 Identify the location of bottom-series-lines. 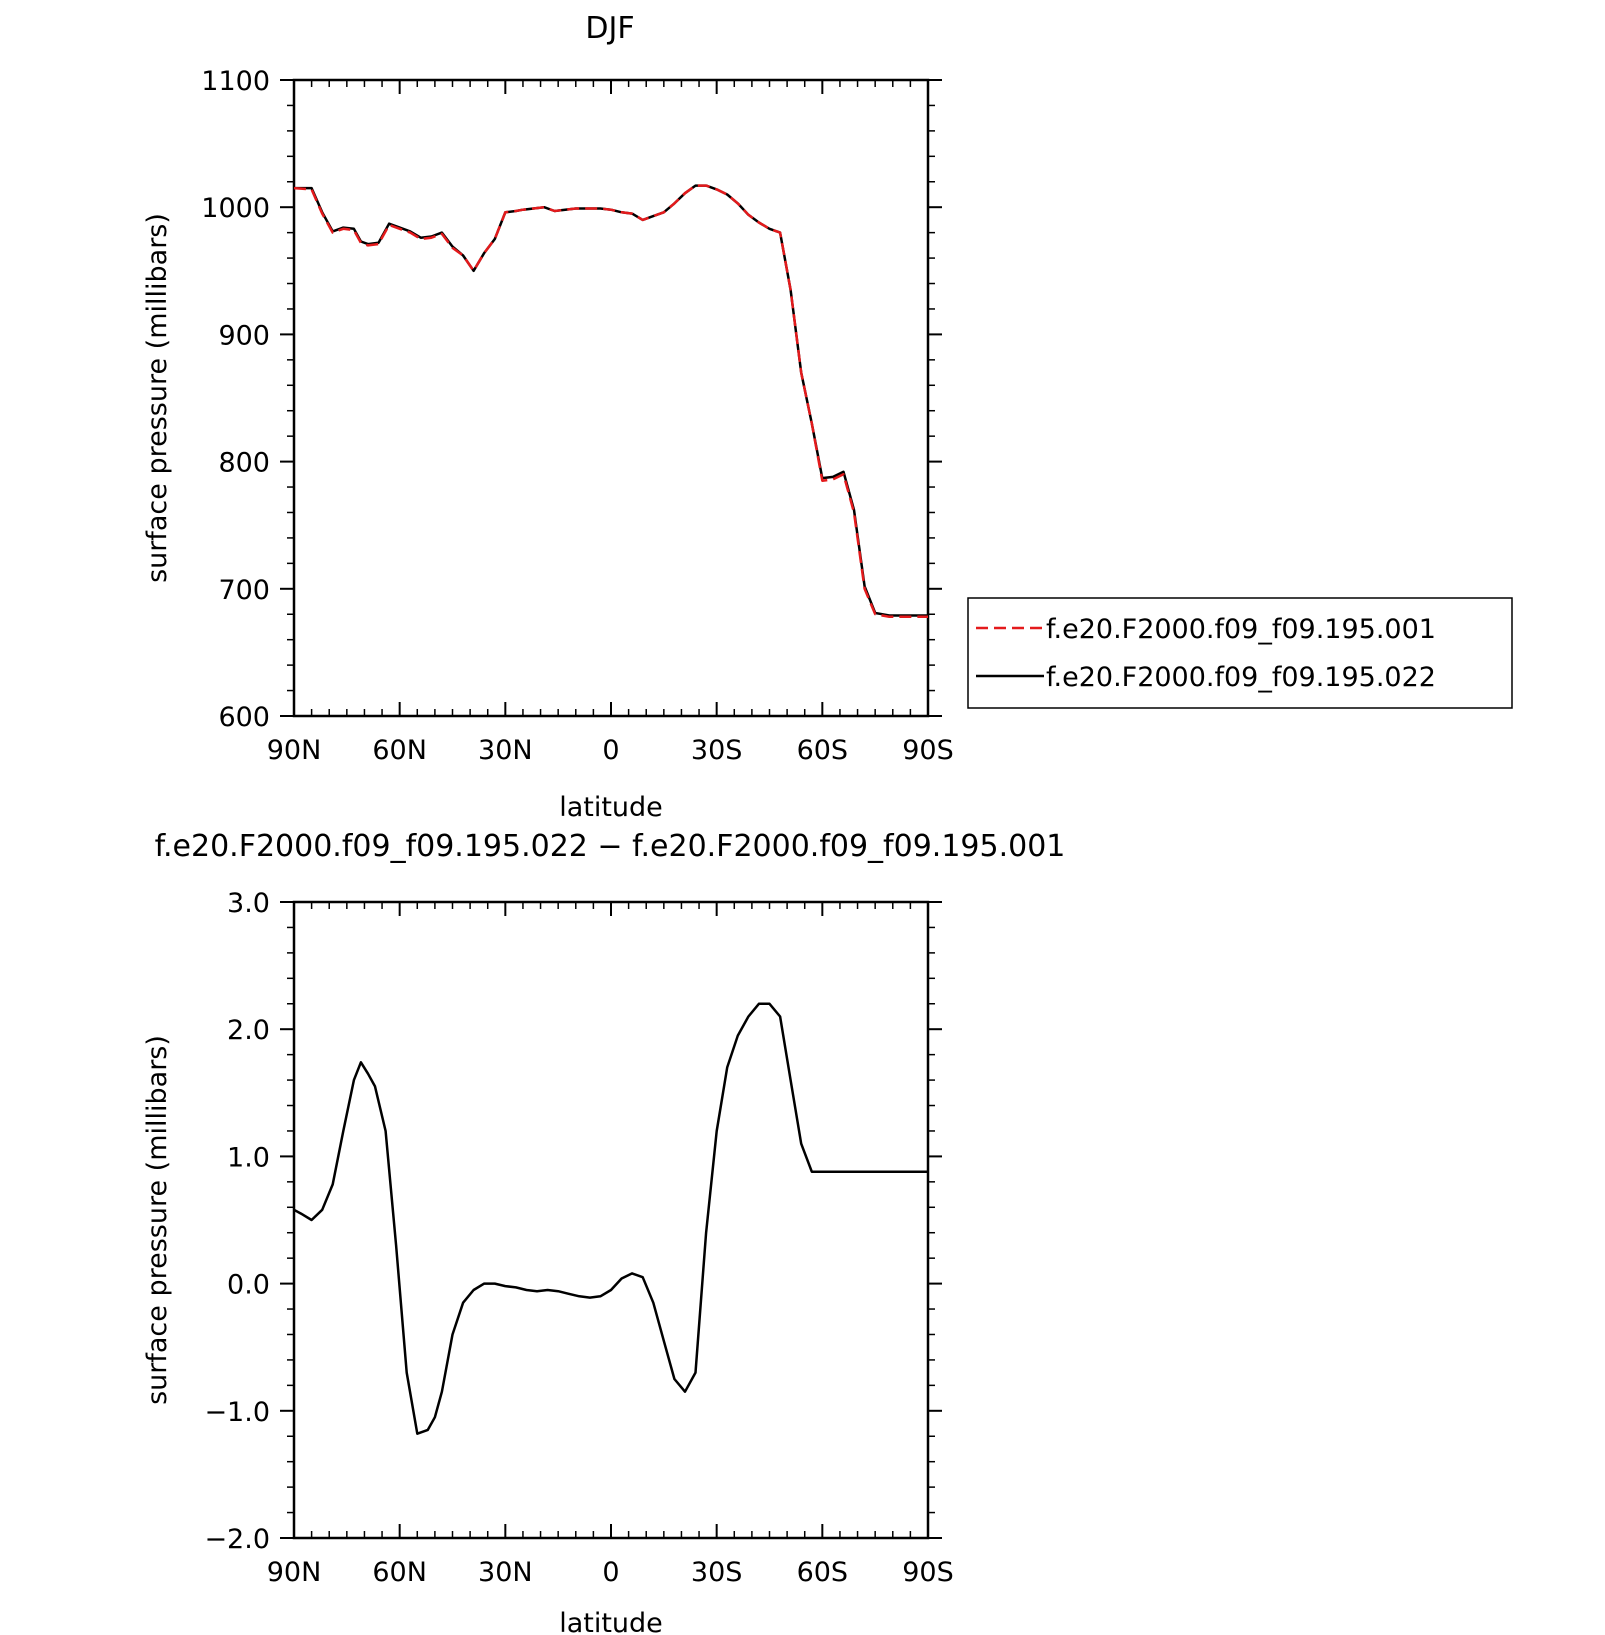
(610, 1218).